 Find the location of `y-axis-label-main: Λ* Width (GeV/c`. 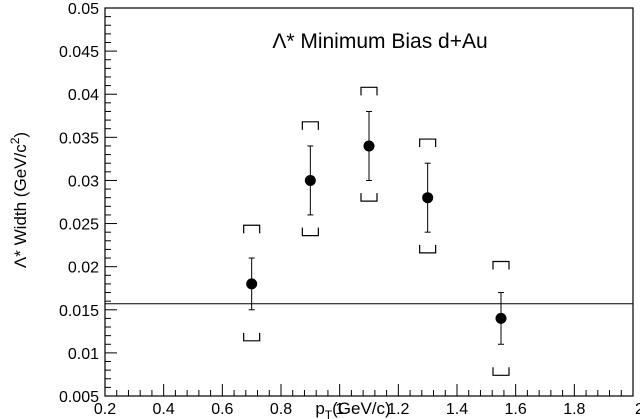

y-axis-label-main: Λ* Width (GeV/c is located at coordinates (20, 206).